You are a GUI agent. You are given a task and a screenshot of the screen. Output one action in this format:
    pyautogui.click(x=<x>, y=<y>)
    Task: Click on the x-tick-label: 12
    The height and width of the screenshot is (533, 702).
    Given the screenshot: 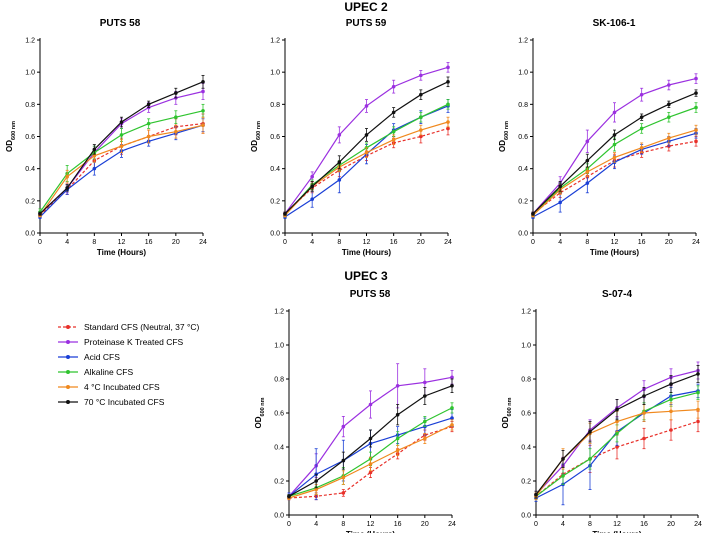 What is the action you would take?
    pyautogui.click(x=617, y=524)
    